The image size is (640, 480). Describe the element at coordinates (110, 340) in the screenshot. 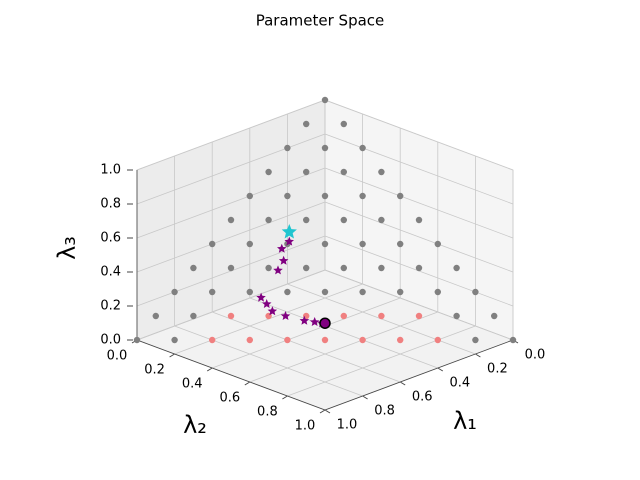

I see `z-tick-label: 0.0` at that location.